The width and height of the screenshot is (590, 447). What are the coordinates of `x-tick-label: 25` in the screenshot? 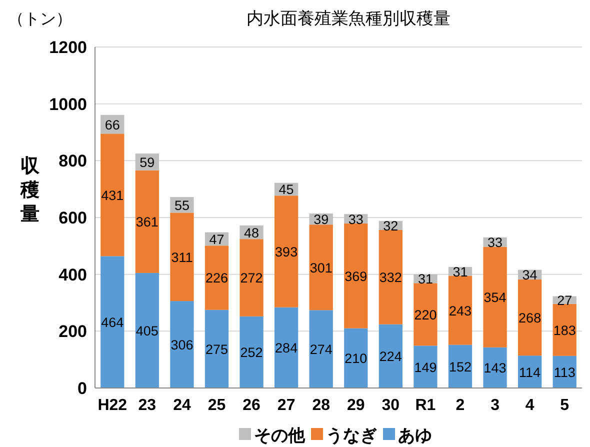 It's located at (217, 405).